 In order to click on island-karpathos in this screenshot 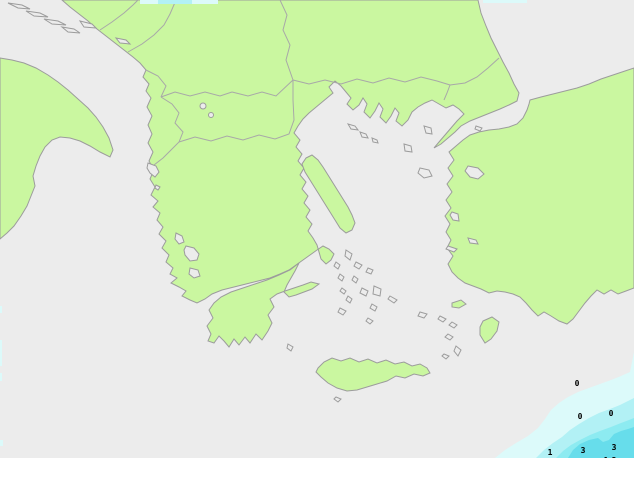, I will do `click(457, 351)`.